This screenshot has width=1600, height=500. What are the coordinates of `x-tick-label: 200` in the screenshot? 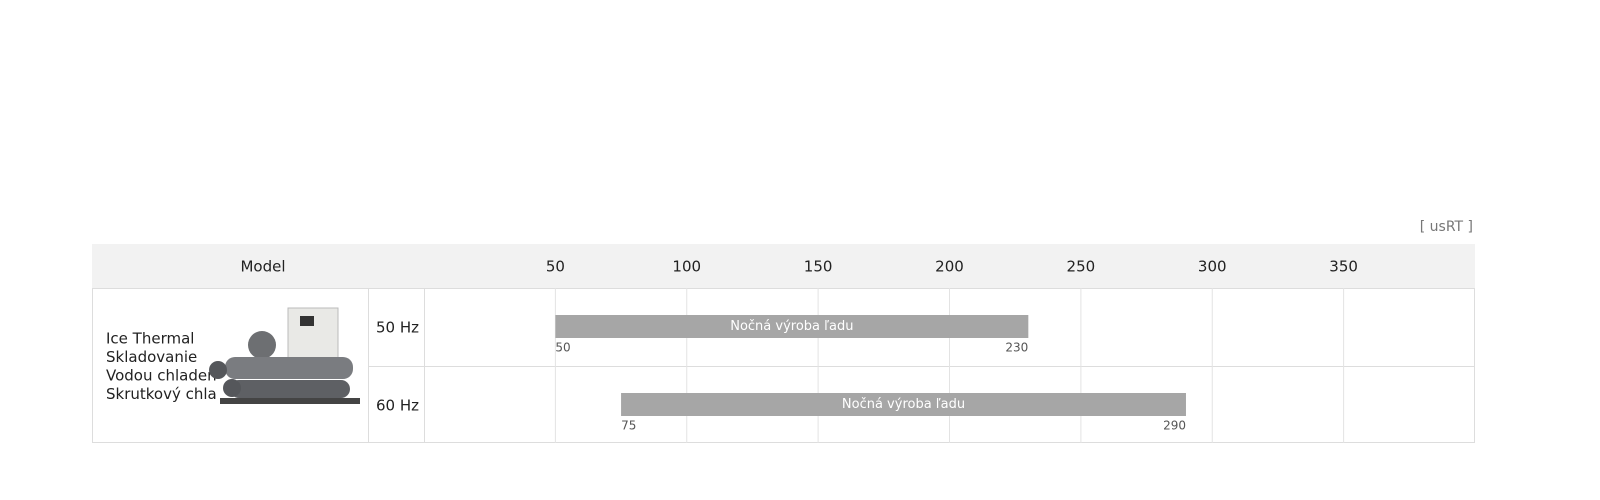 It's located at (949, 267).